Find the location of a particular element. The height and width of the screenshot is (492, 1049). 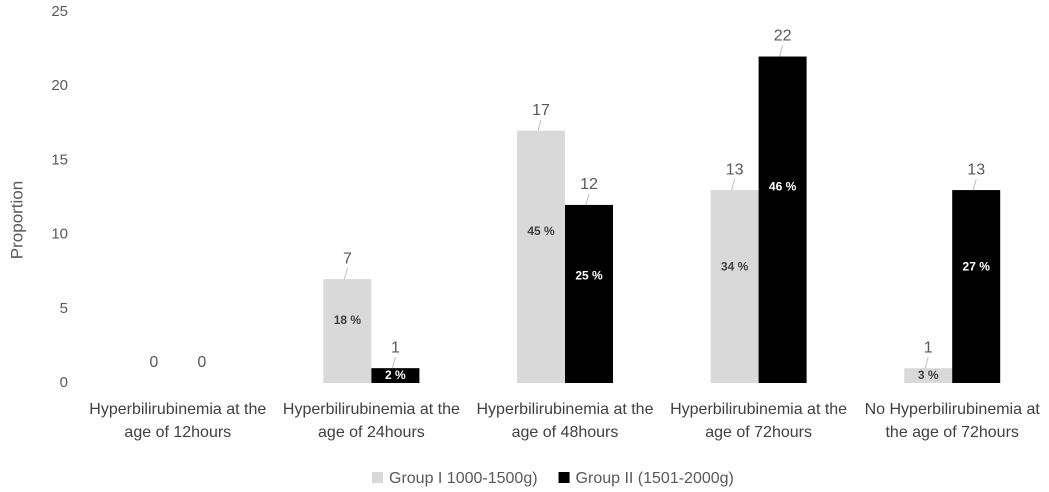

y-tick-label: 10 is located at coordinates (59, 234).